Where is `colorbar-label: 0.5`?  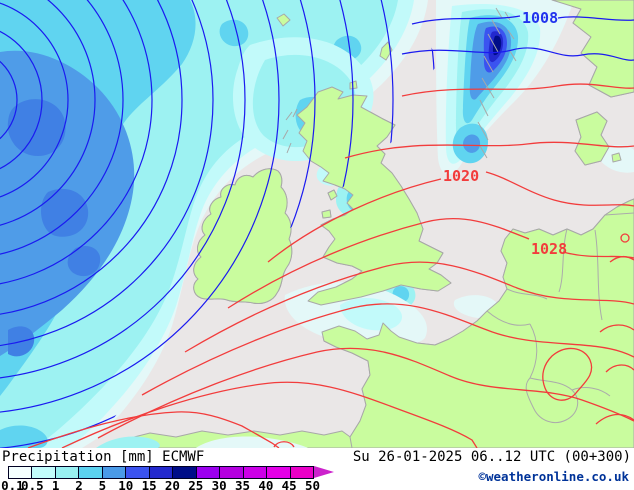
colorbar-label: 0.5 is located at coordinates (32, 484).